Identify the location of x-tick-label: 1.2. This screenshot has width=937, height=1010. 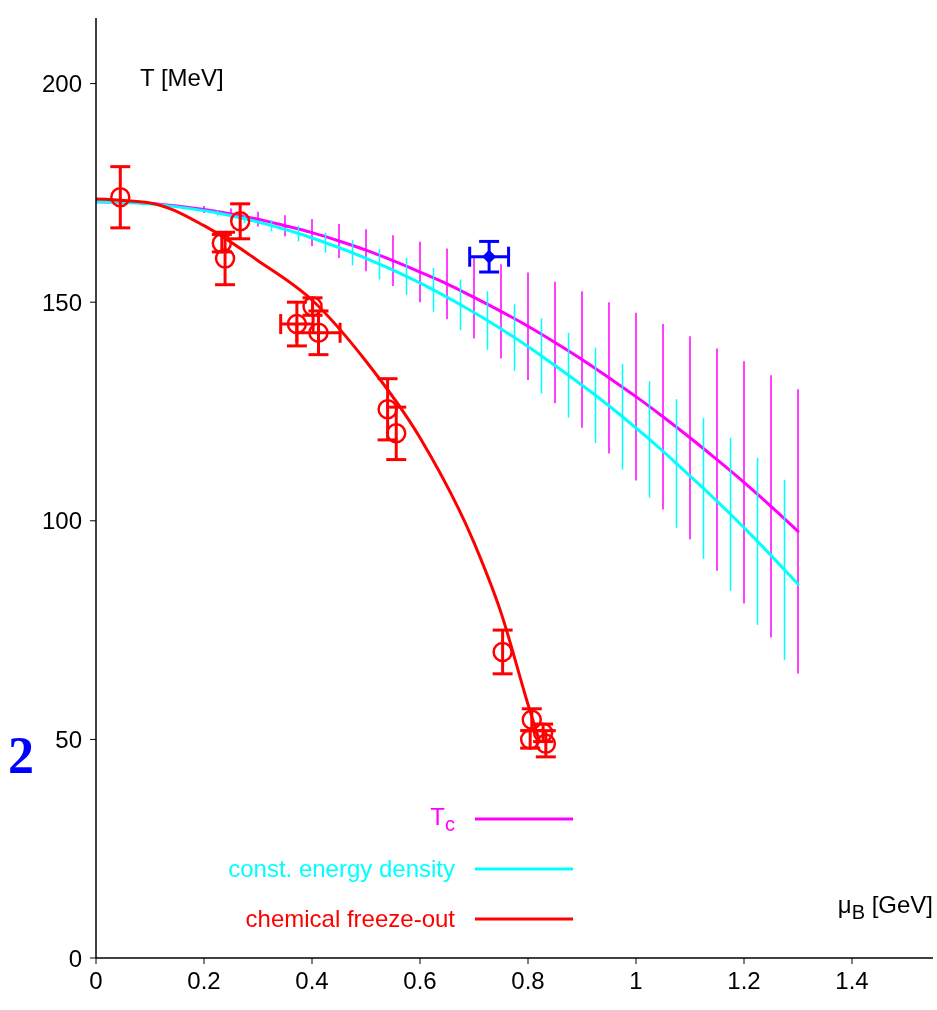
(744, 981).